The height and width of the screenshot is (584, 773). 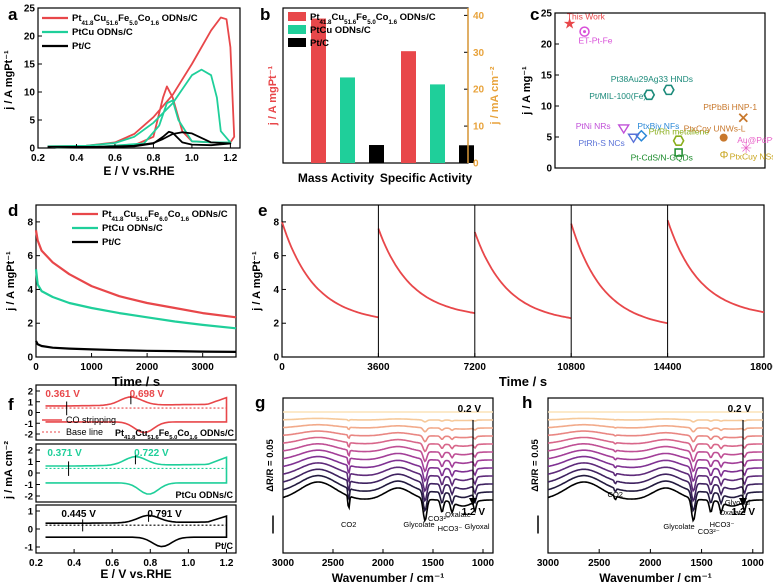 What do you see at coordinates (474, 512) in the screenshot?
I see `panel-g-potential-end: 1.2 V` at bounding box center [474, 512].